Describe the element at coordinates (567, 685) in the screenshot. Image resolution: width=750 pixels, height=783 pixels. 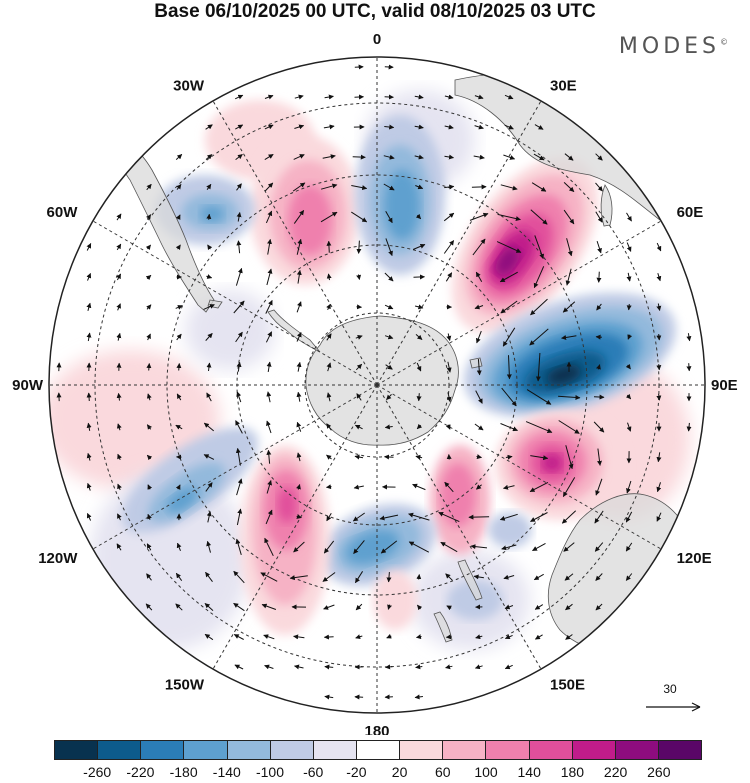
I see `longitude-label: 150E` at that location.